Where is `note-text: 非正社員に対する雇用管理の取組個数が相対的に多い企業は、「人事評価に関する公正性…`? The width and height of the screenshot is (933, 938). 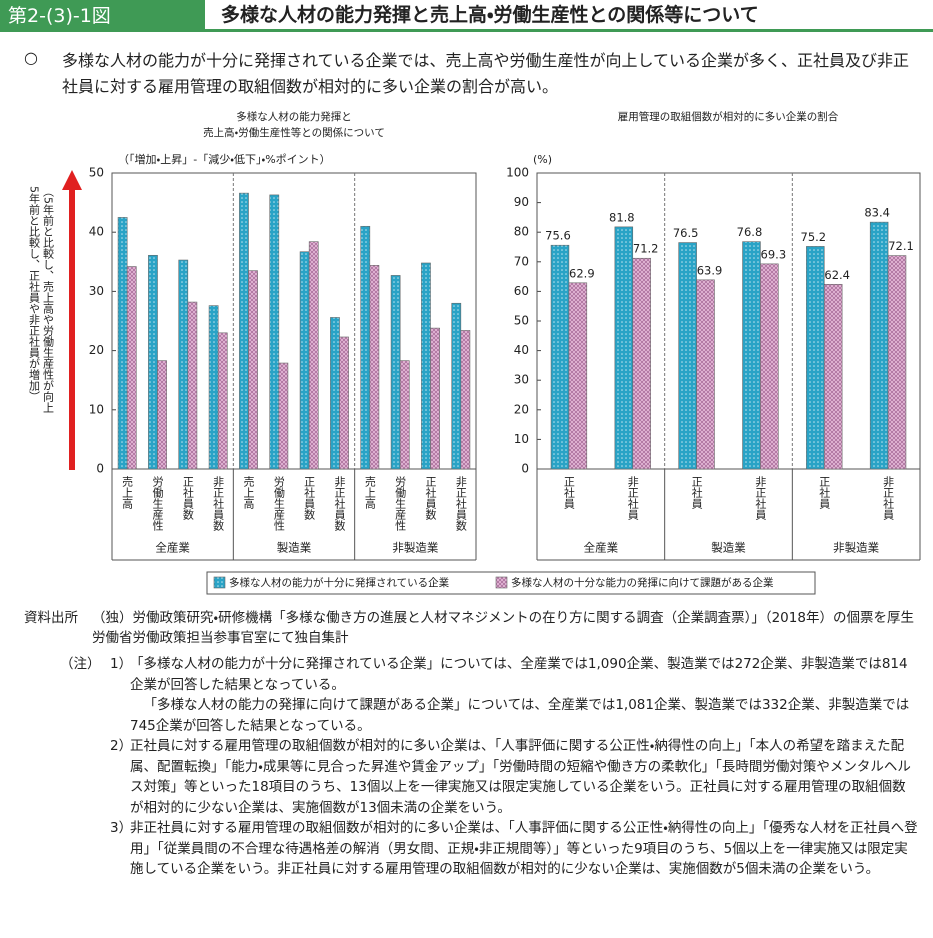 note-text: 非正社員に対する雇用管理の取組個数が相対的に多い企業は、「人事評価に関する公正性… is located at coordinates (524, 848).